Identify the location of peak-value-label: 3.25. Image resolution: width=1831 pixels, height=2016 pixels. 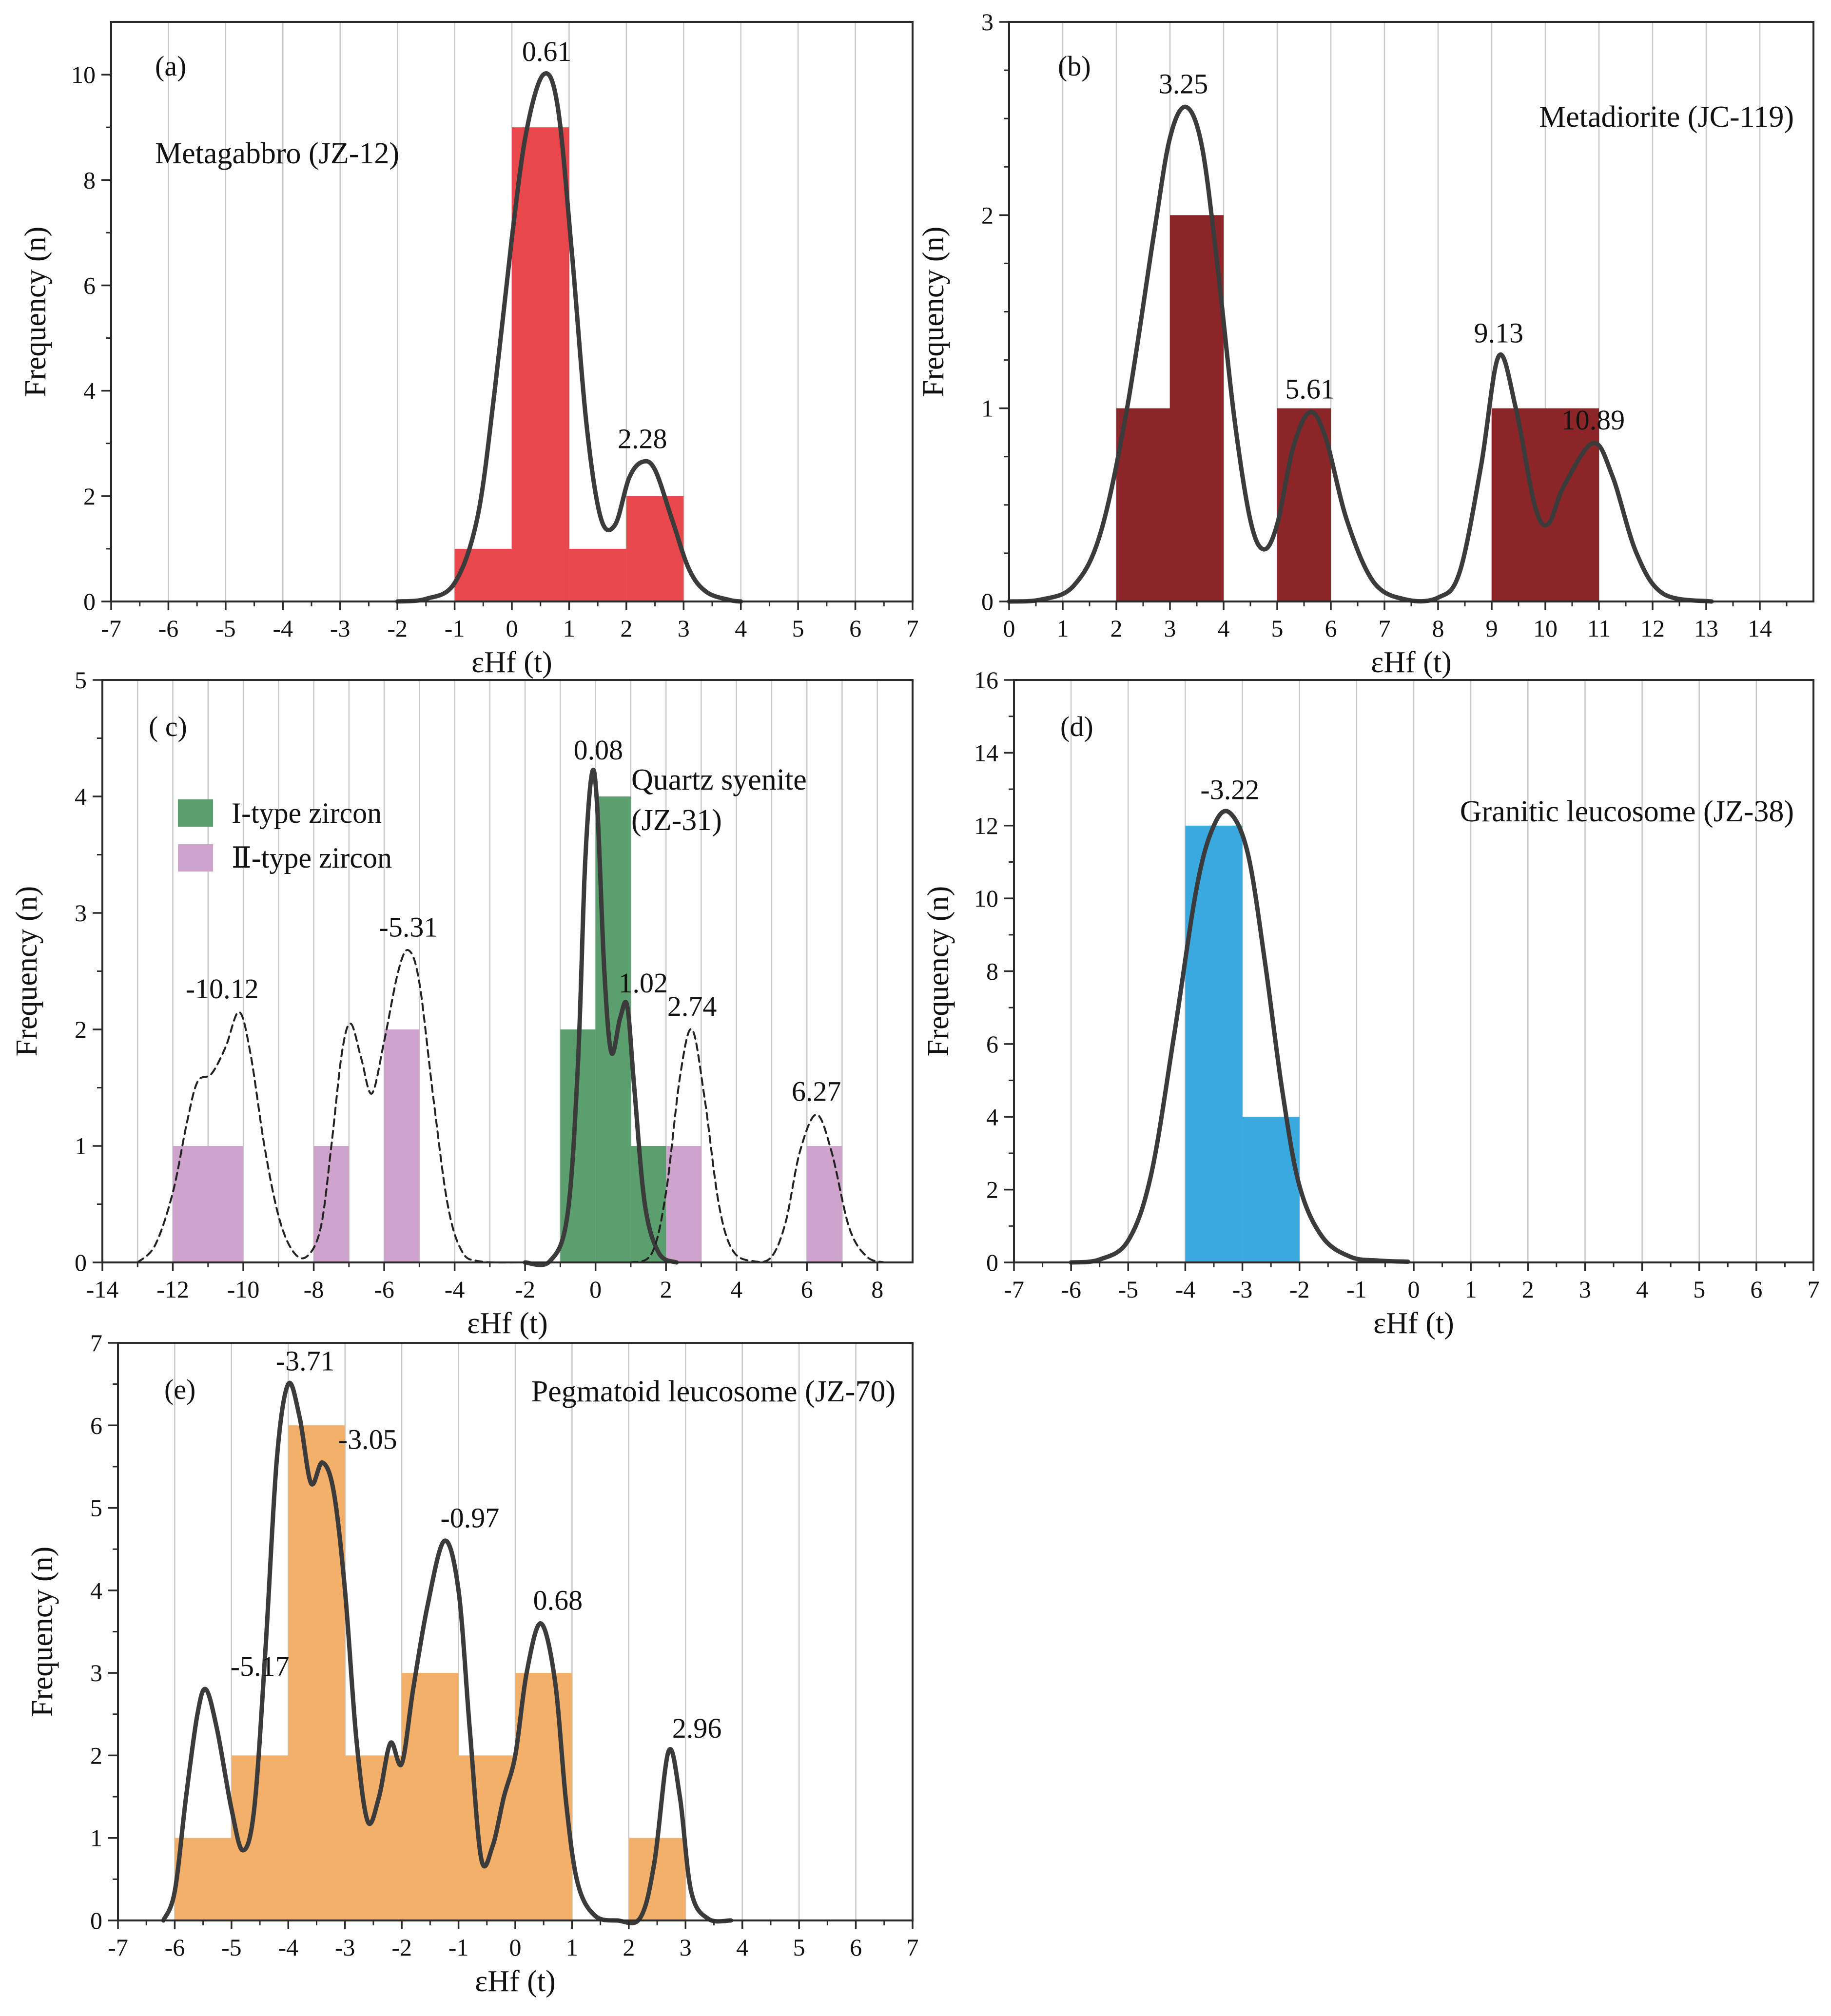
(1184, 83).